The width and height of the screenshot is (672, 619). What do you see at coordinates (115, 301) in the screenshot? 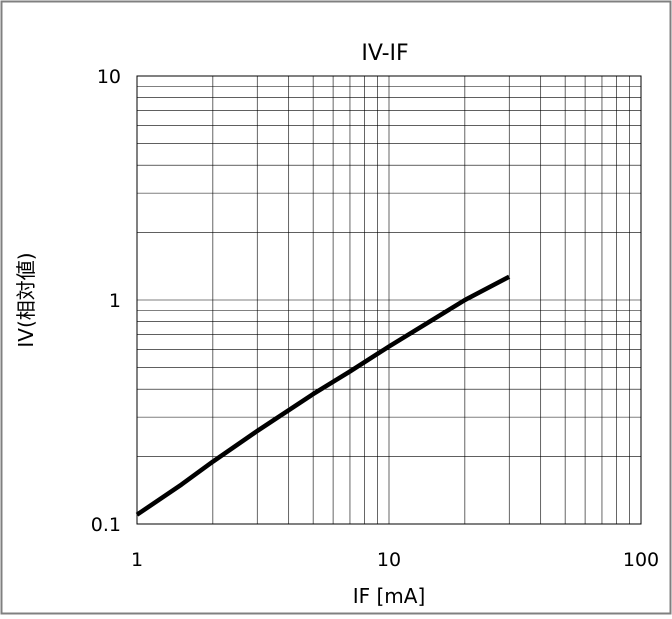
I see `y-tick-label: 1` at bounding box center [115, 301].